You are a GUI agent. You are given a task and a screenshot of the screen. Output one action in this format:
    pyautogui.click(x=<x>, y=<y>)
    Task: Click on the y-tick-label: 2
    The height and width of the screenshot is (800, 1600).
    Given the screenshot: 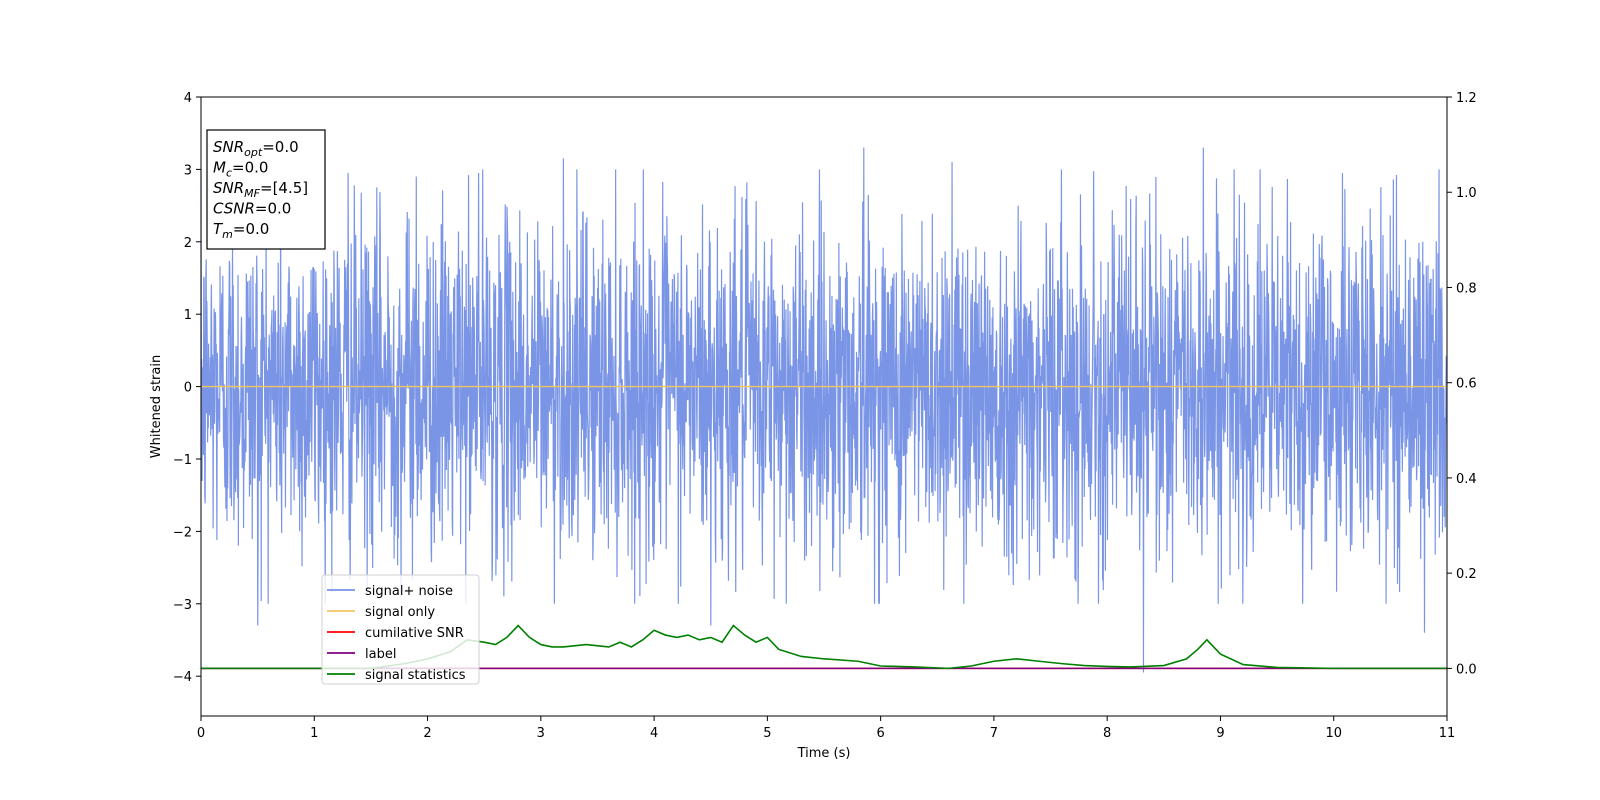 What is the action you would take?
    pyautogui.click(x=188, y=243)
    